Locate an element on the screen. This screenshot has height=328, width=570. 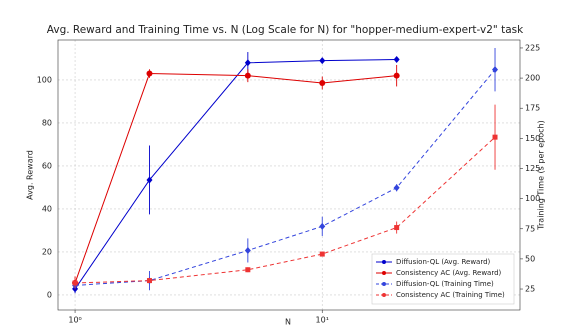
y2-axis-label: Training Time (s per epoch) is located at coordinates (541, 175).